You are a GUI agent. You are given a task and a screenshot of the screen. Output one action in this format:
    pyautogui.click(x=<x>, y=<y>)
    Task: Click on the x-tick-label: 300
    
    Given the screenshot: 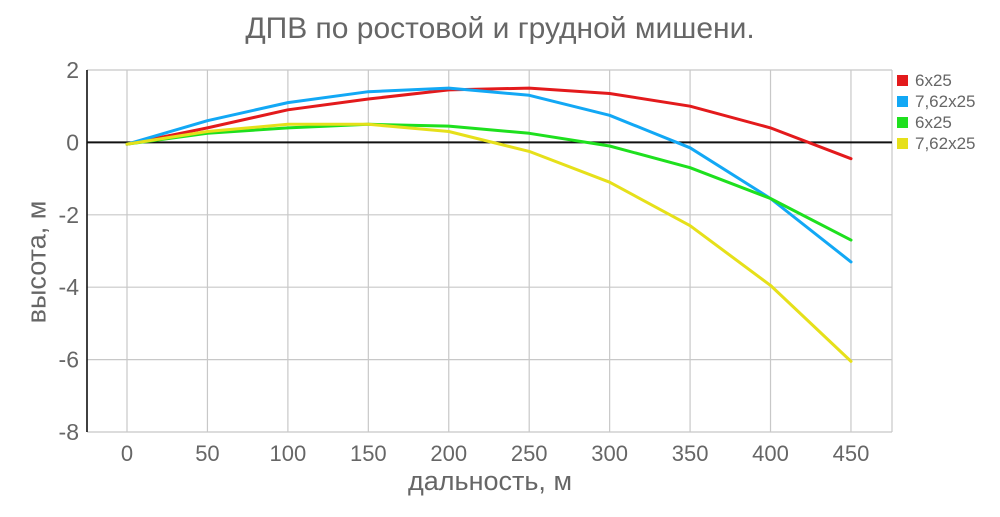 What is the action you would take?
    pyautogui.click(x=609, y=453)
    